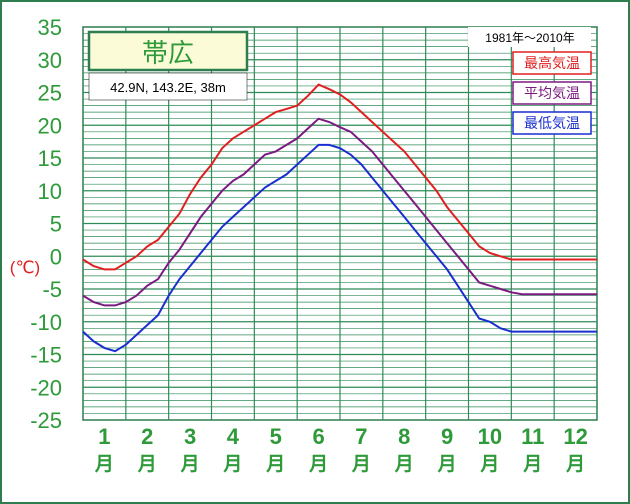 The width and height of the screenshot is (630, 504). Describe the element at coordinates (104, 436) in the screenshot. I see `x-tick-label: 1` at that location.